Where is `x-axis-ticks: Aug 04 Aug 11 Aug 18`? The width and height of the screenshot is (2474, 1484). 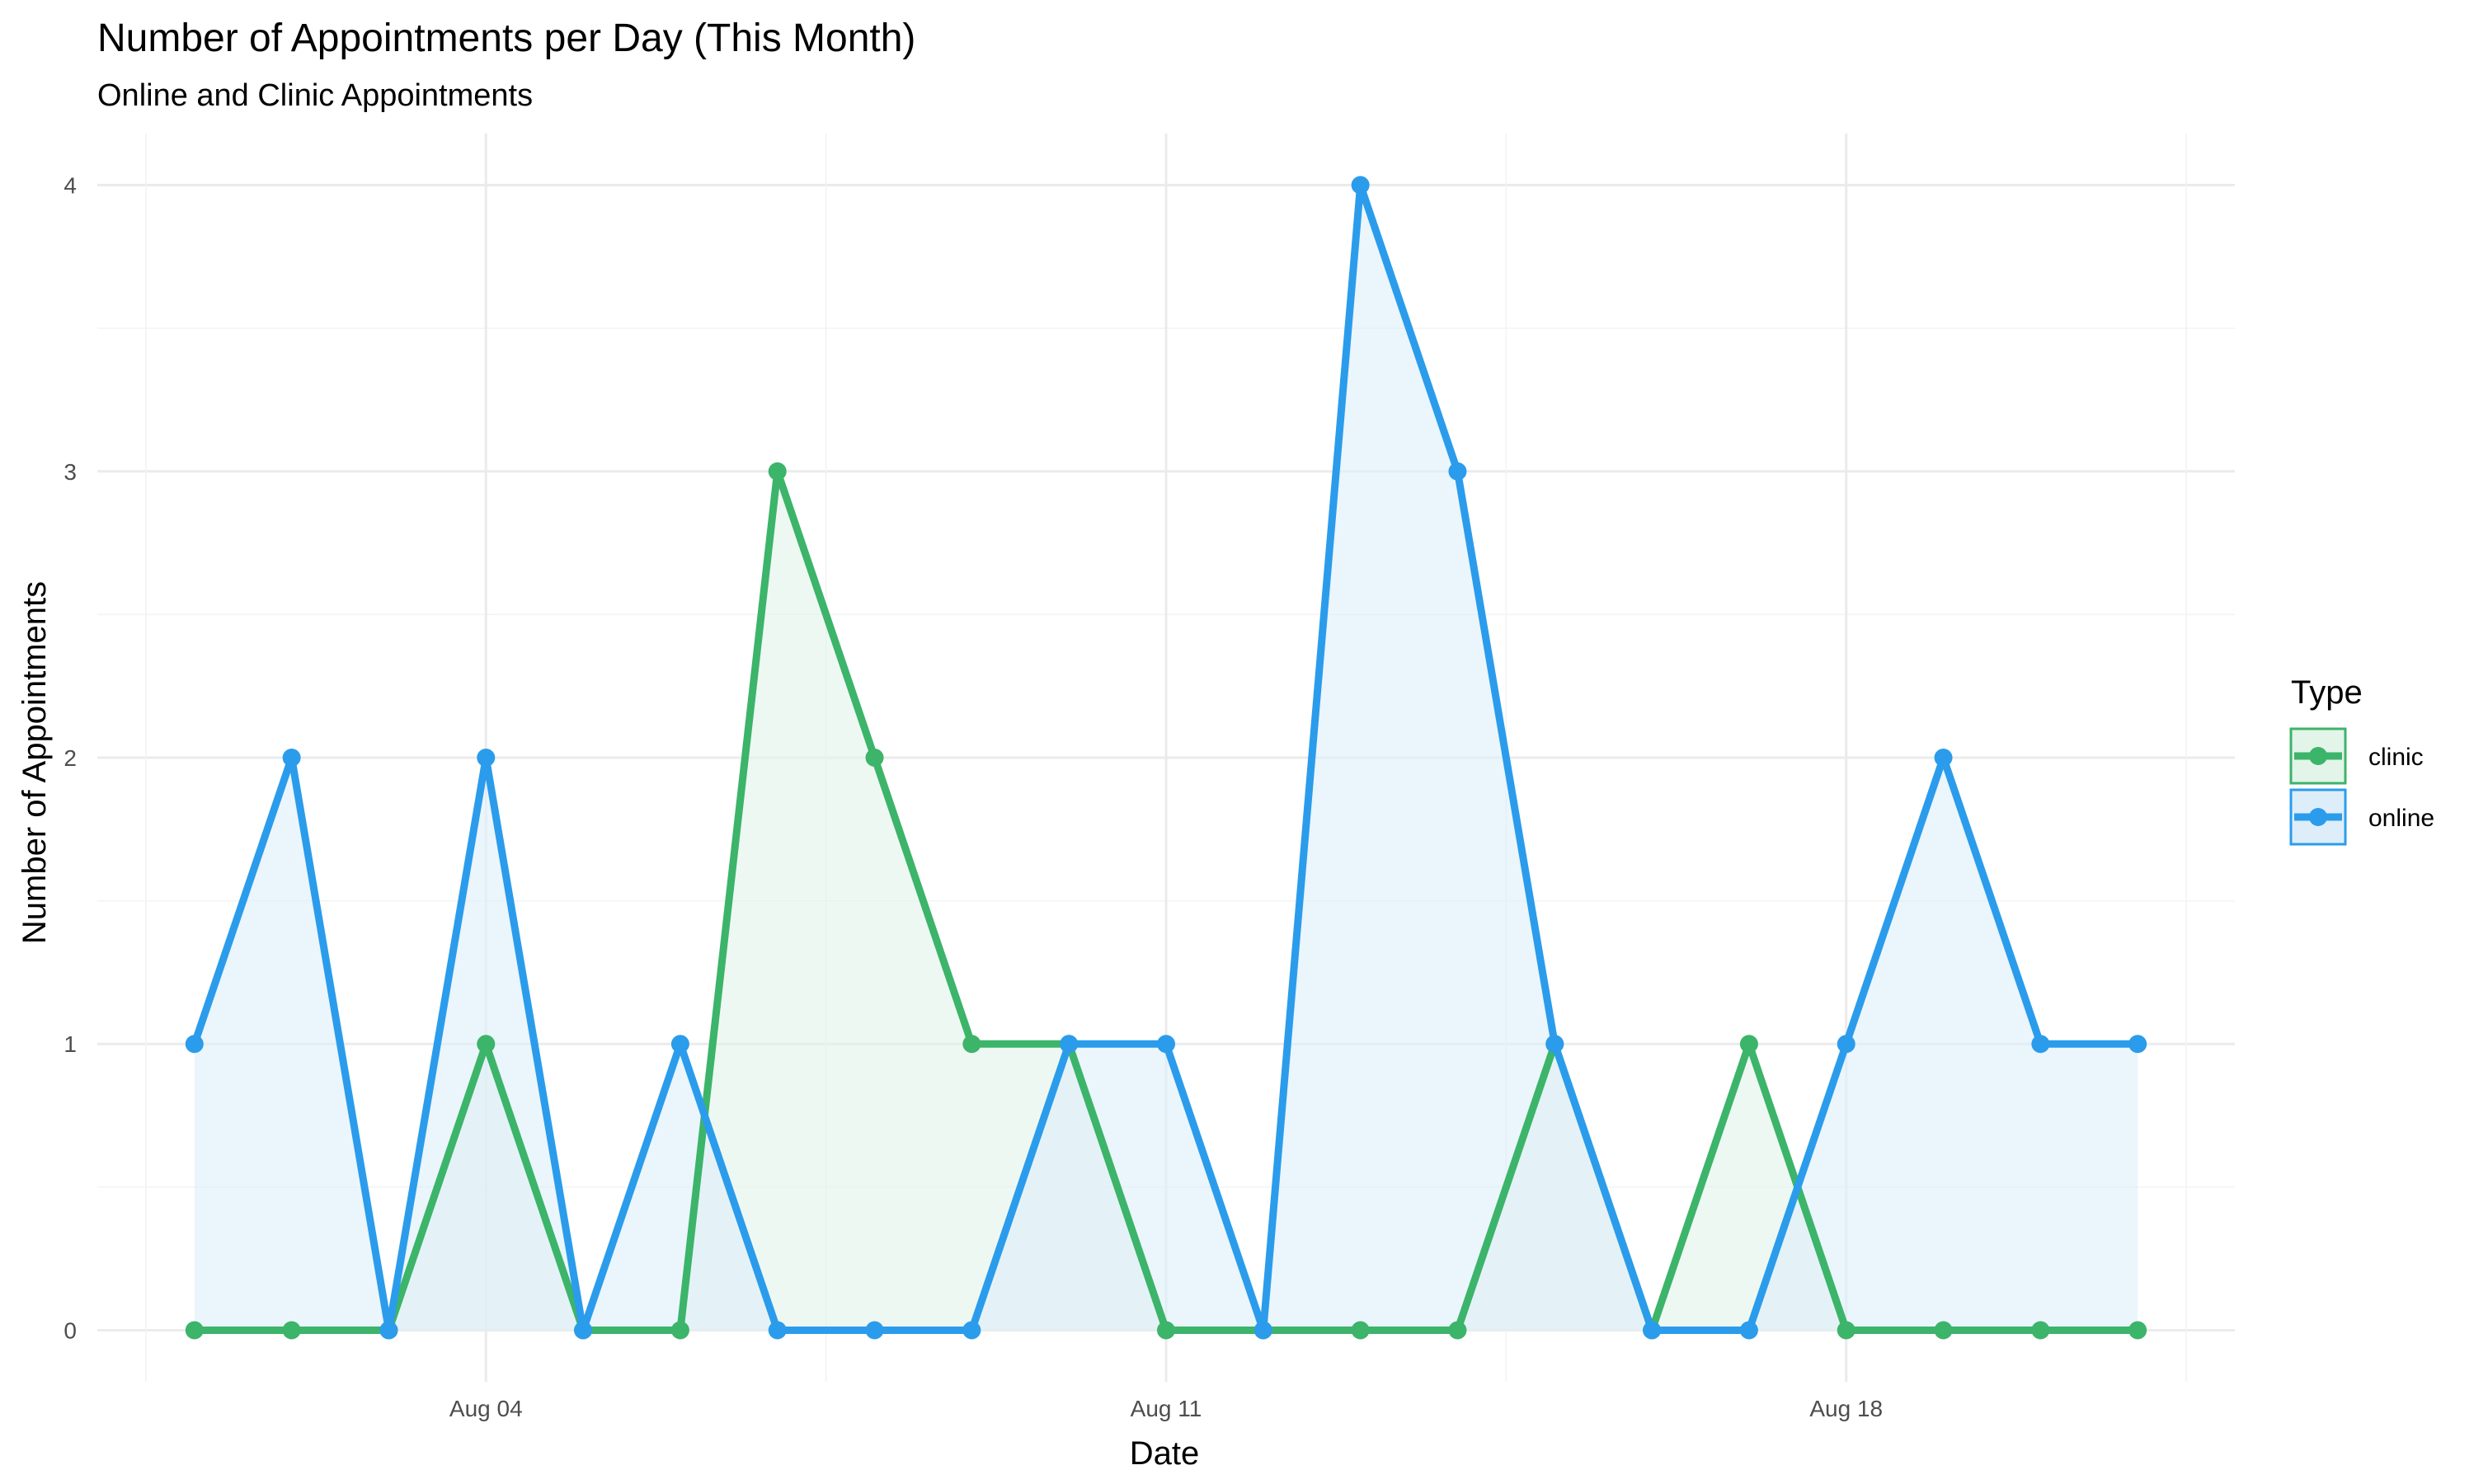 x-axis-ticks: Aug 04 Aug 11 Aug 18 is located at coordinates (1166, 1408).